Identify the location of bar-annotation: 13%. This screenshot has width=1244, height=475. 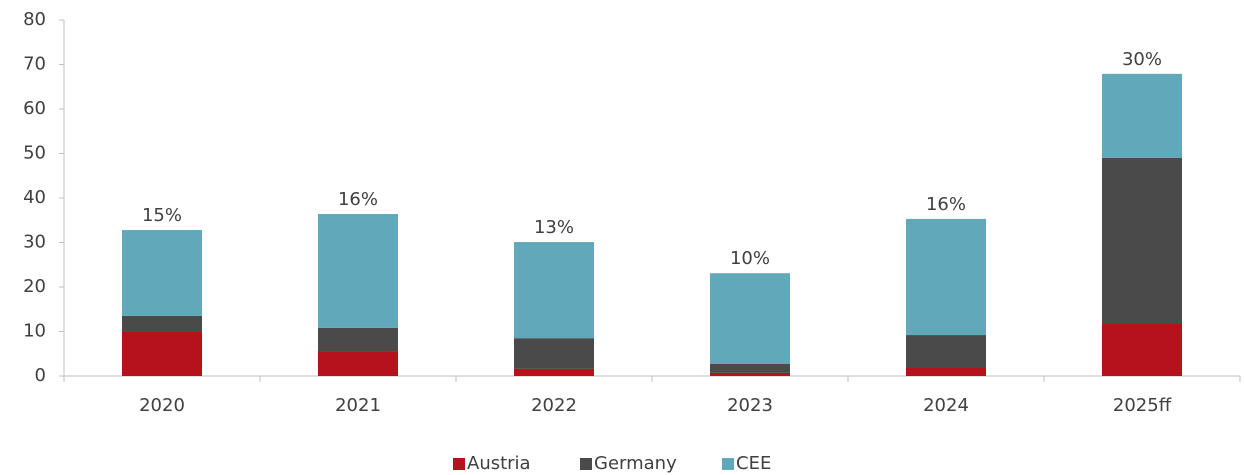
(554, 227).